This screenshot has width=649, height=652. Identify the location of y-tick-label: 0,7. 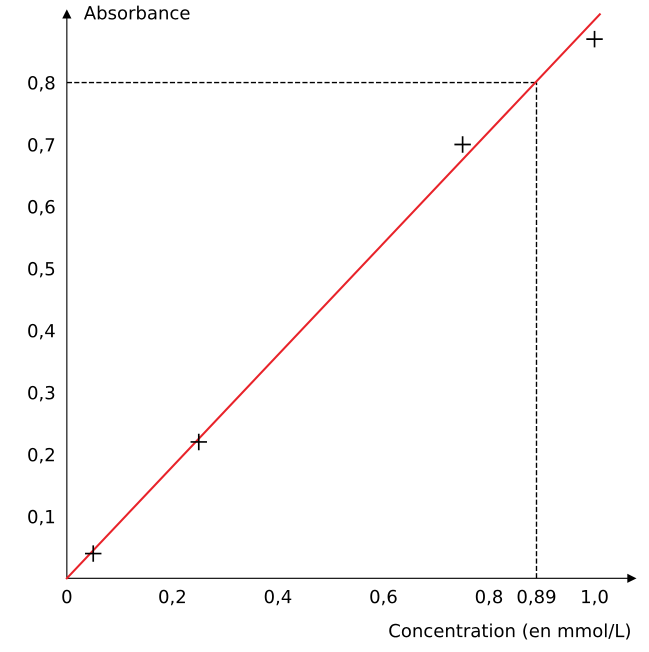
(41, 146).